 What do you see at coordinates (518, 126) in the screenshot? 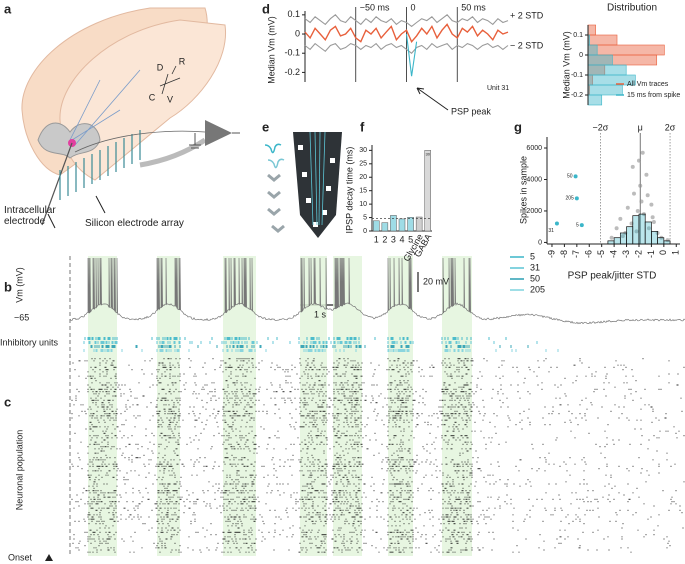
I see `panel-letter: g` at bounding box center [518, 126].